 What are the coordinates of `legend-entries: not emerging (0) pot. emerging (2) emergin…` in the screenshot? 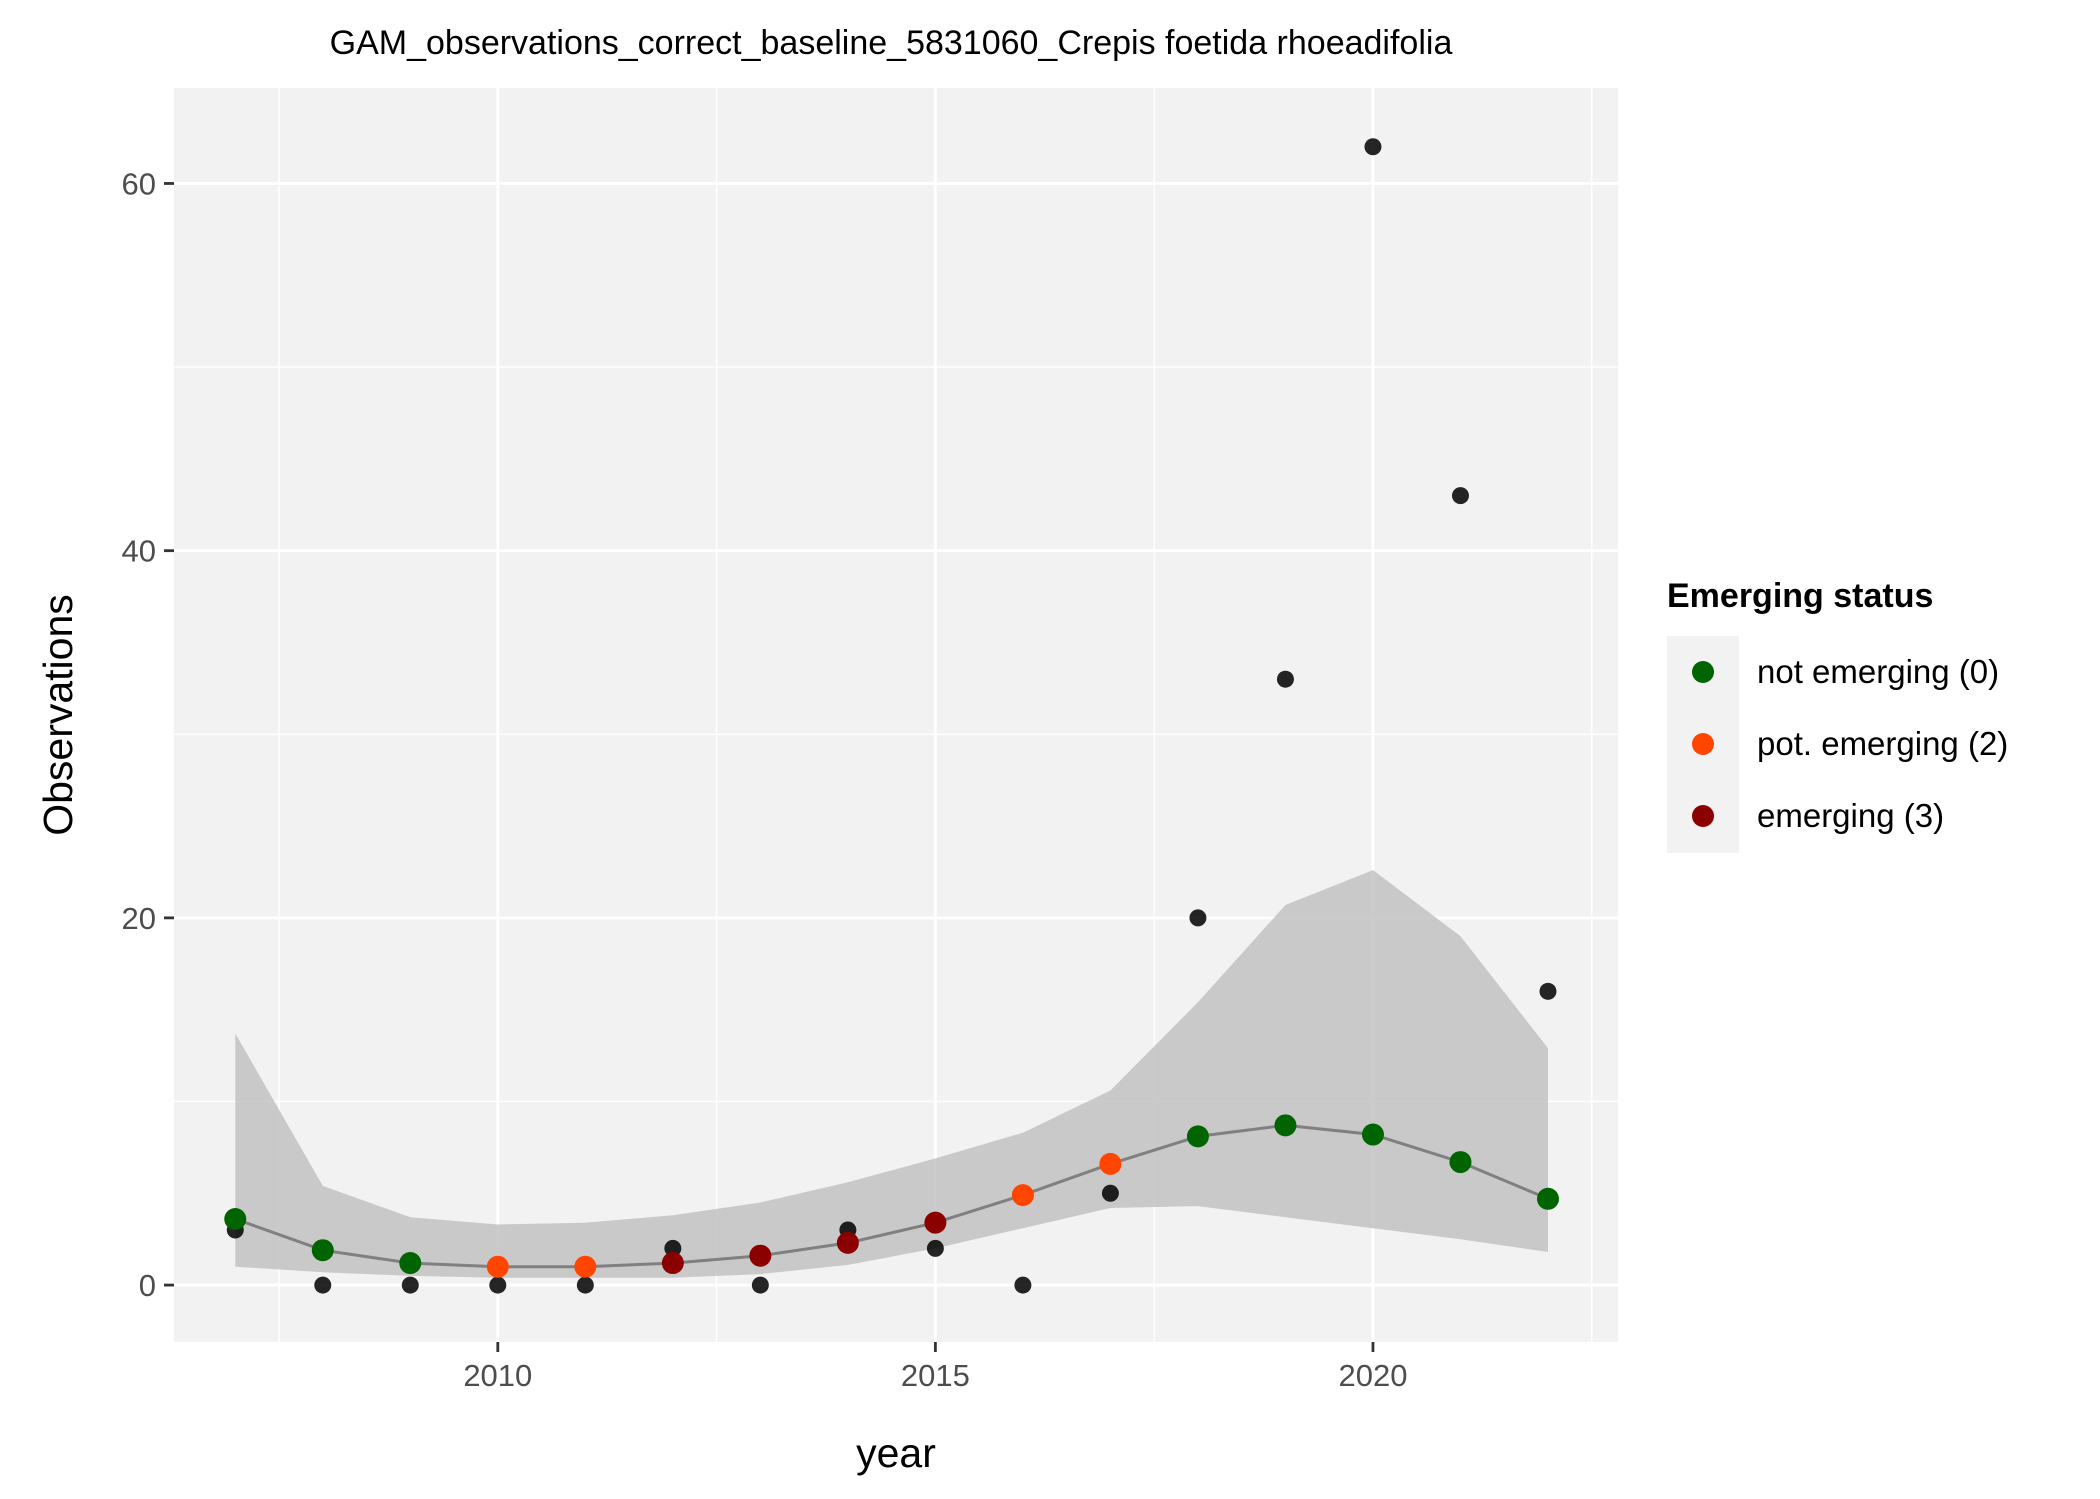 It's located at (1850, 743).